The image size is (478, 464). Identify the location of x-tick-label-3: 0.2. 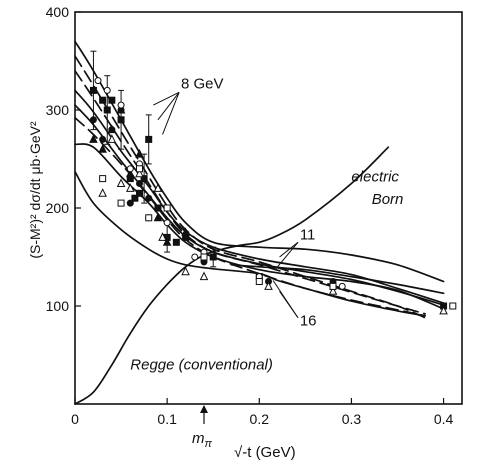
(260, 419).